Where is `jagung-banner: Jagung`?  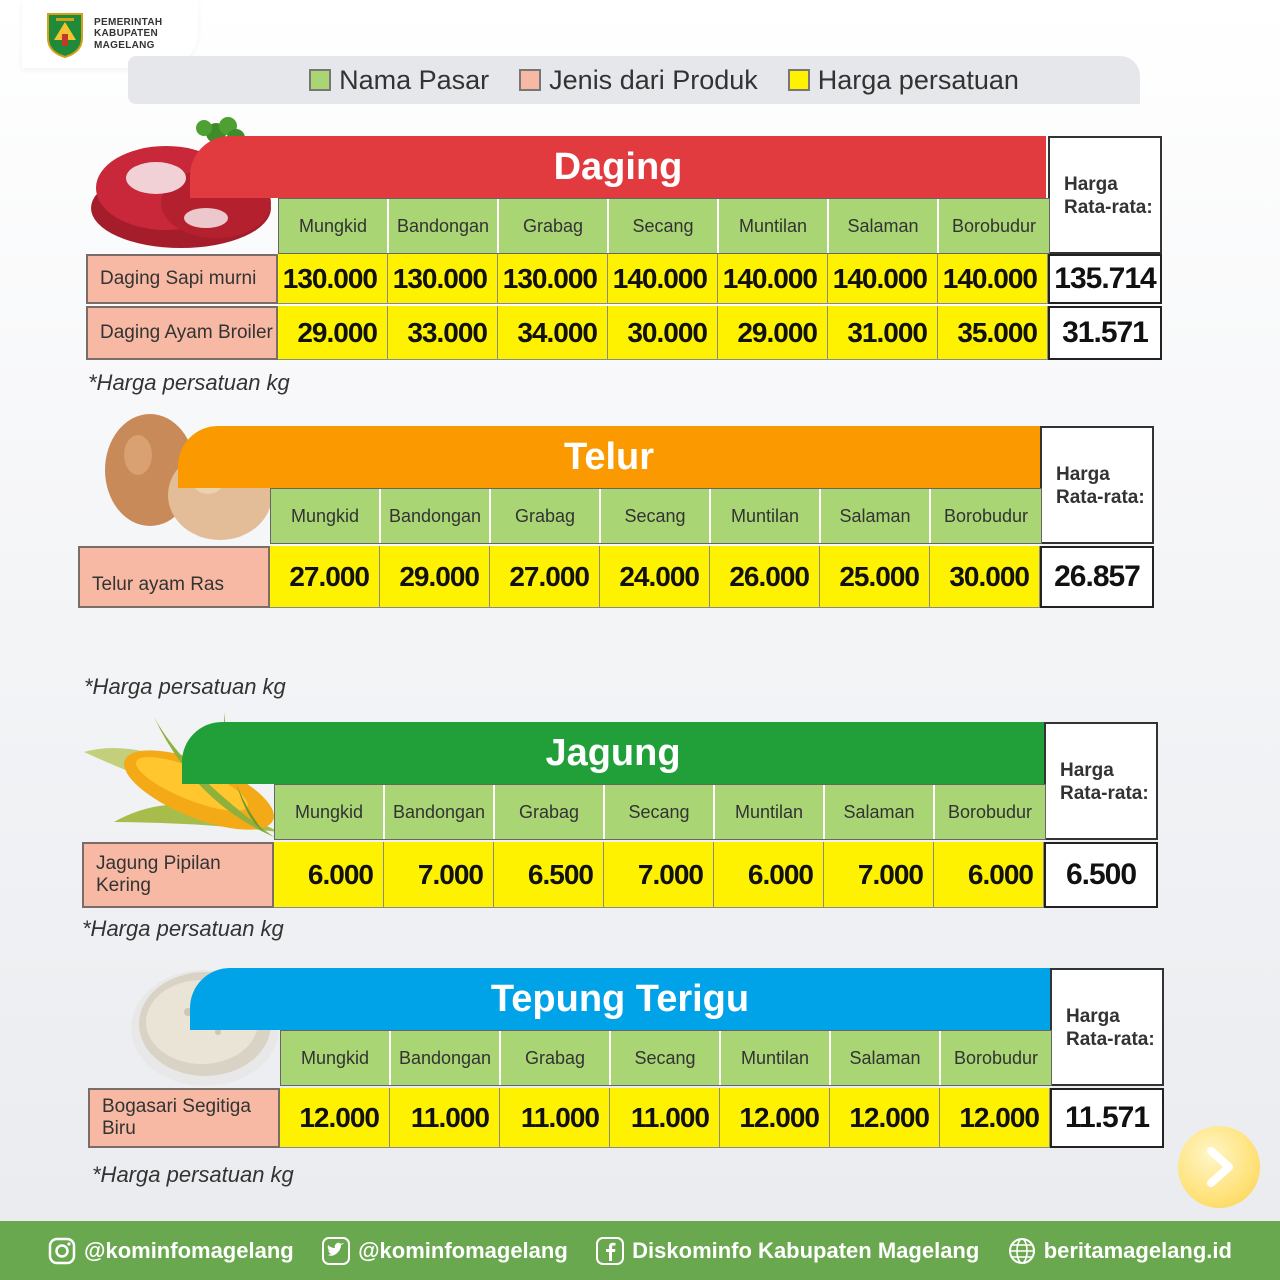
jagung-banner: Jagung is located at coordinates (613, 753).